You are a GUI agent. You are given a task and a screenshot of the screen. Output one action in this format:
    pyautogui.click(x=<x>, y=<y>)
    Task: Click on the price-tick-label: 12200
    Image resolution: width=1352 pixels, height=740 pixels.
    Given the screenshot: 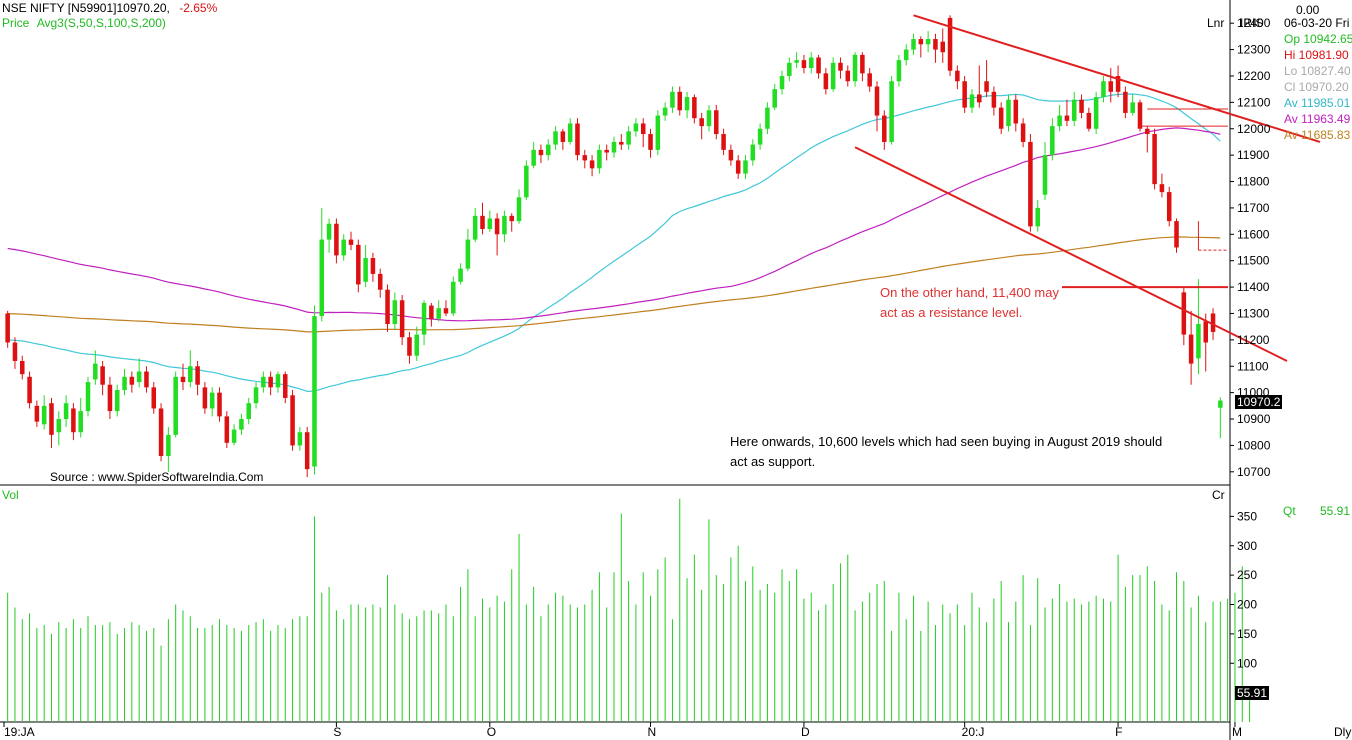 What is the action you would take?
    pyautogui.click(x=1254, y=76)
    